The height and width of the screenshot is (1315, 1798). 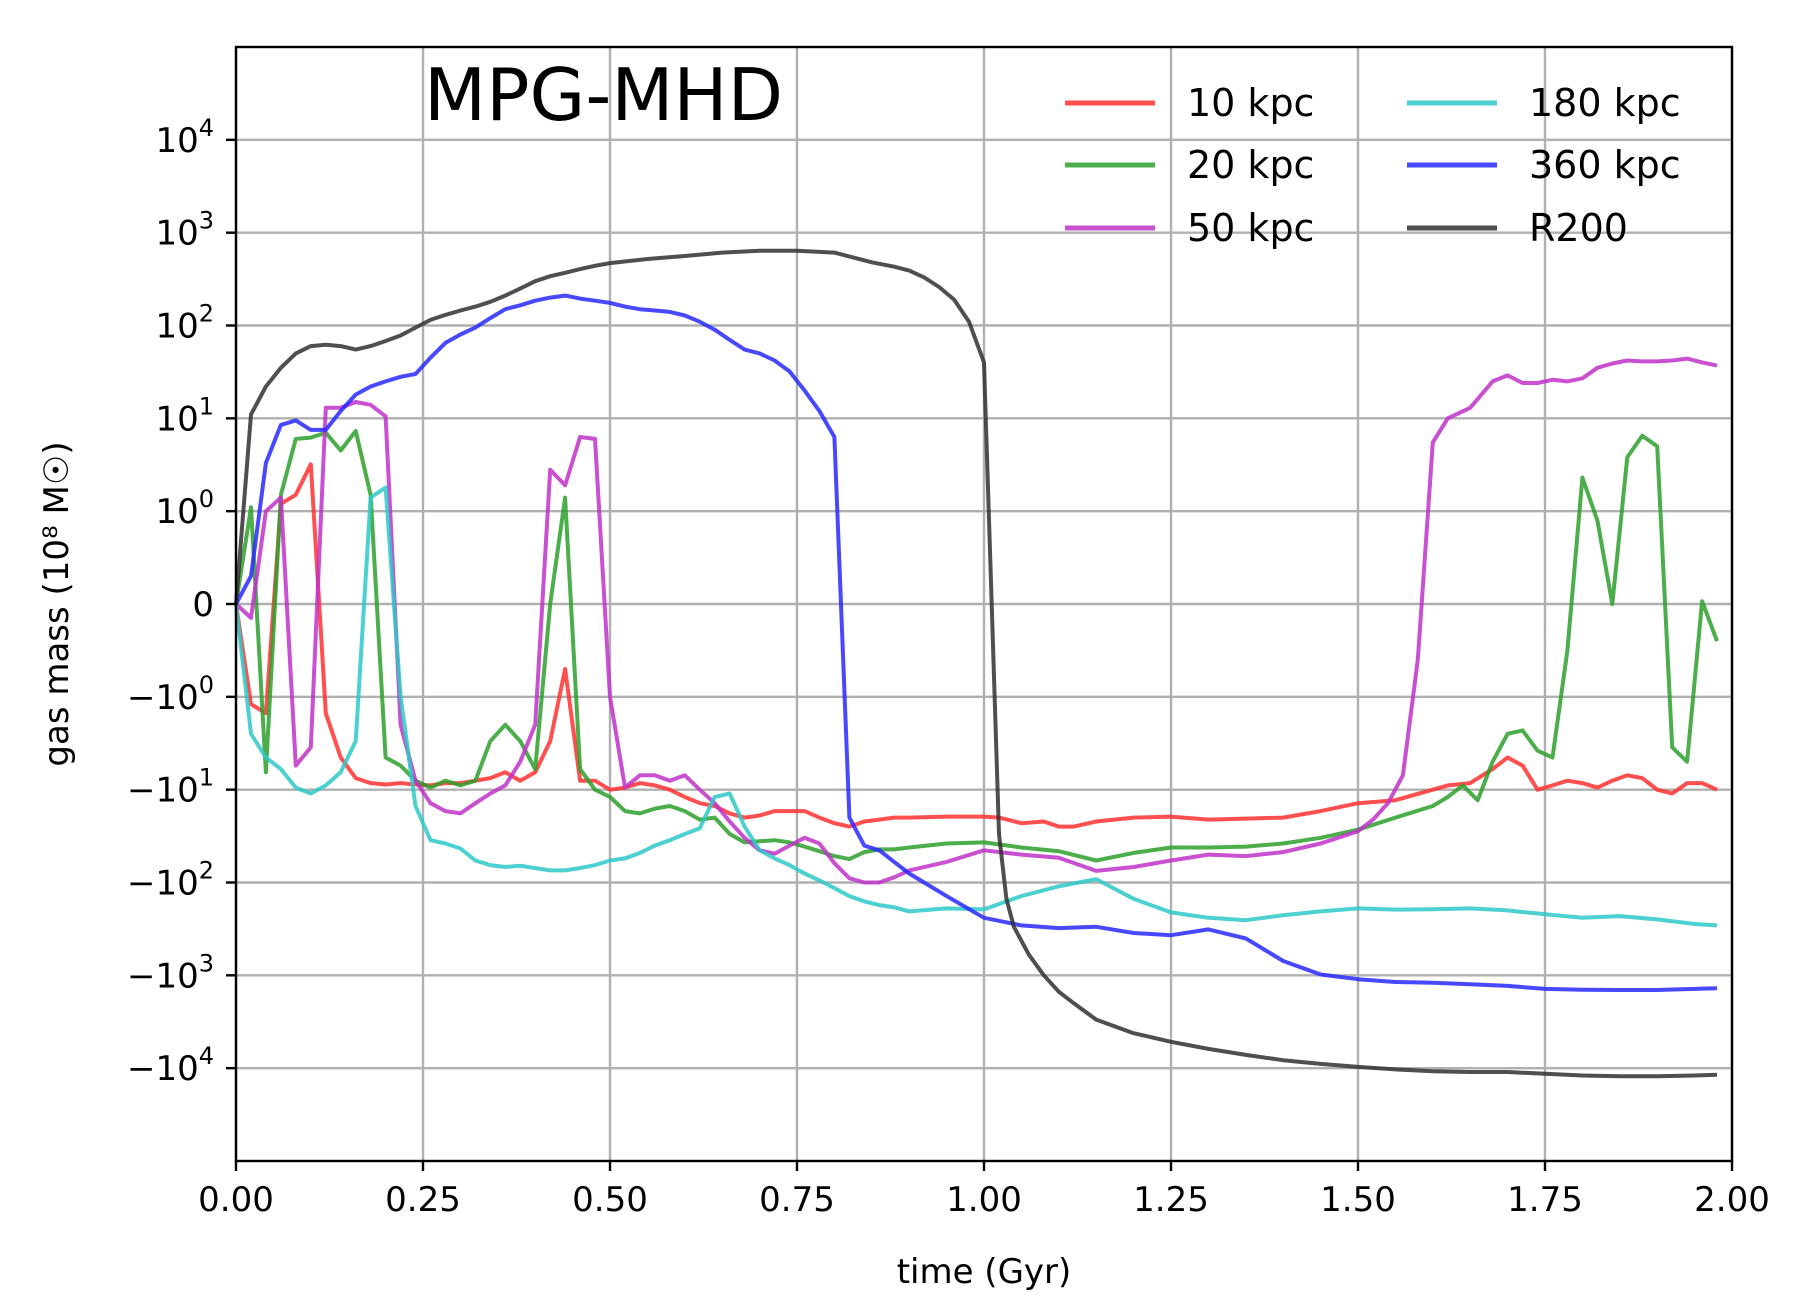 What do you see at coordinates (184, 137) in the screenshot?
I see `y-tick-label: 10⁴` at bounding box center [184, 137].